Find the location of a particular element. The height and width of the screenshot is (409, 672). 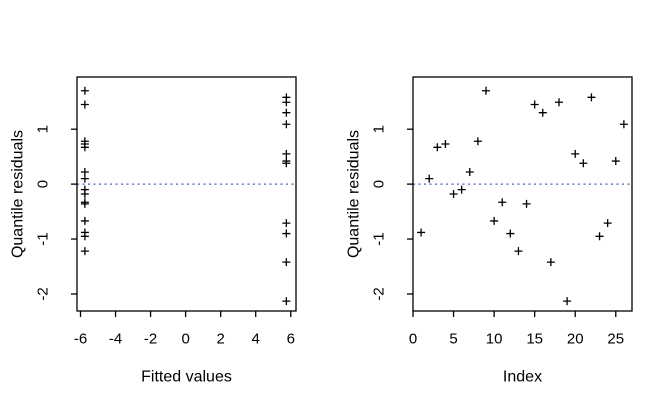

x-axis-tick-label: -6 is located at coordinates (80, 339).